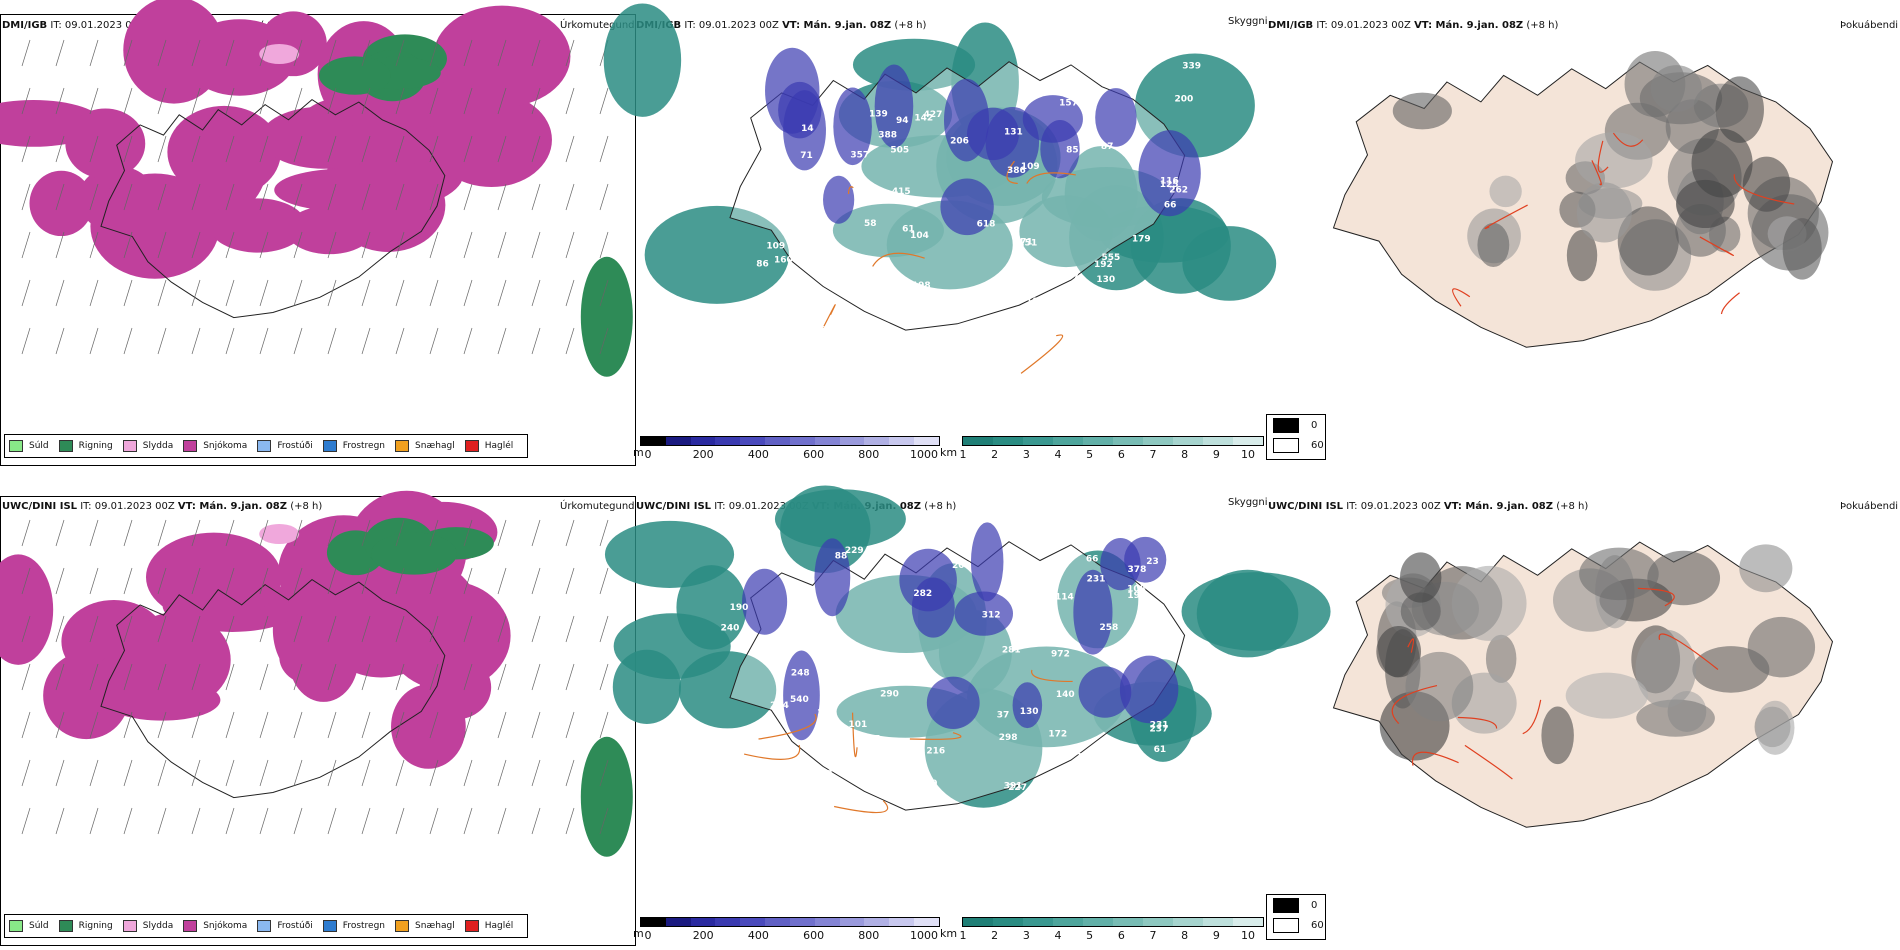 The image size is (1900, 950). I want to click on ceiling-value-label: 140, so click(1065, 695).